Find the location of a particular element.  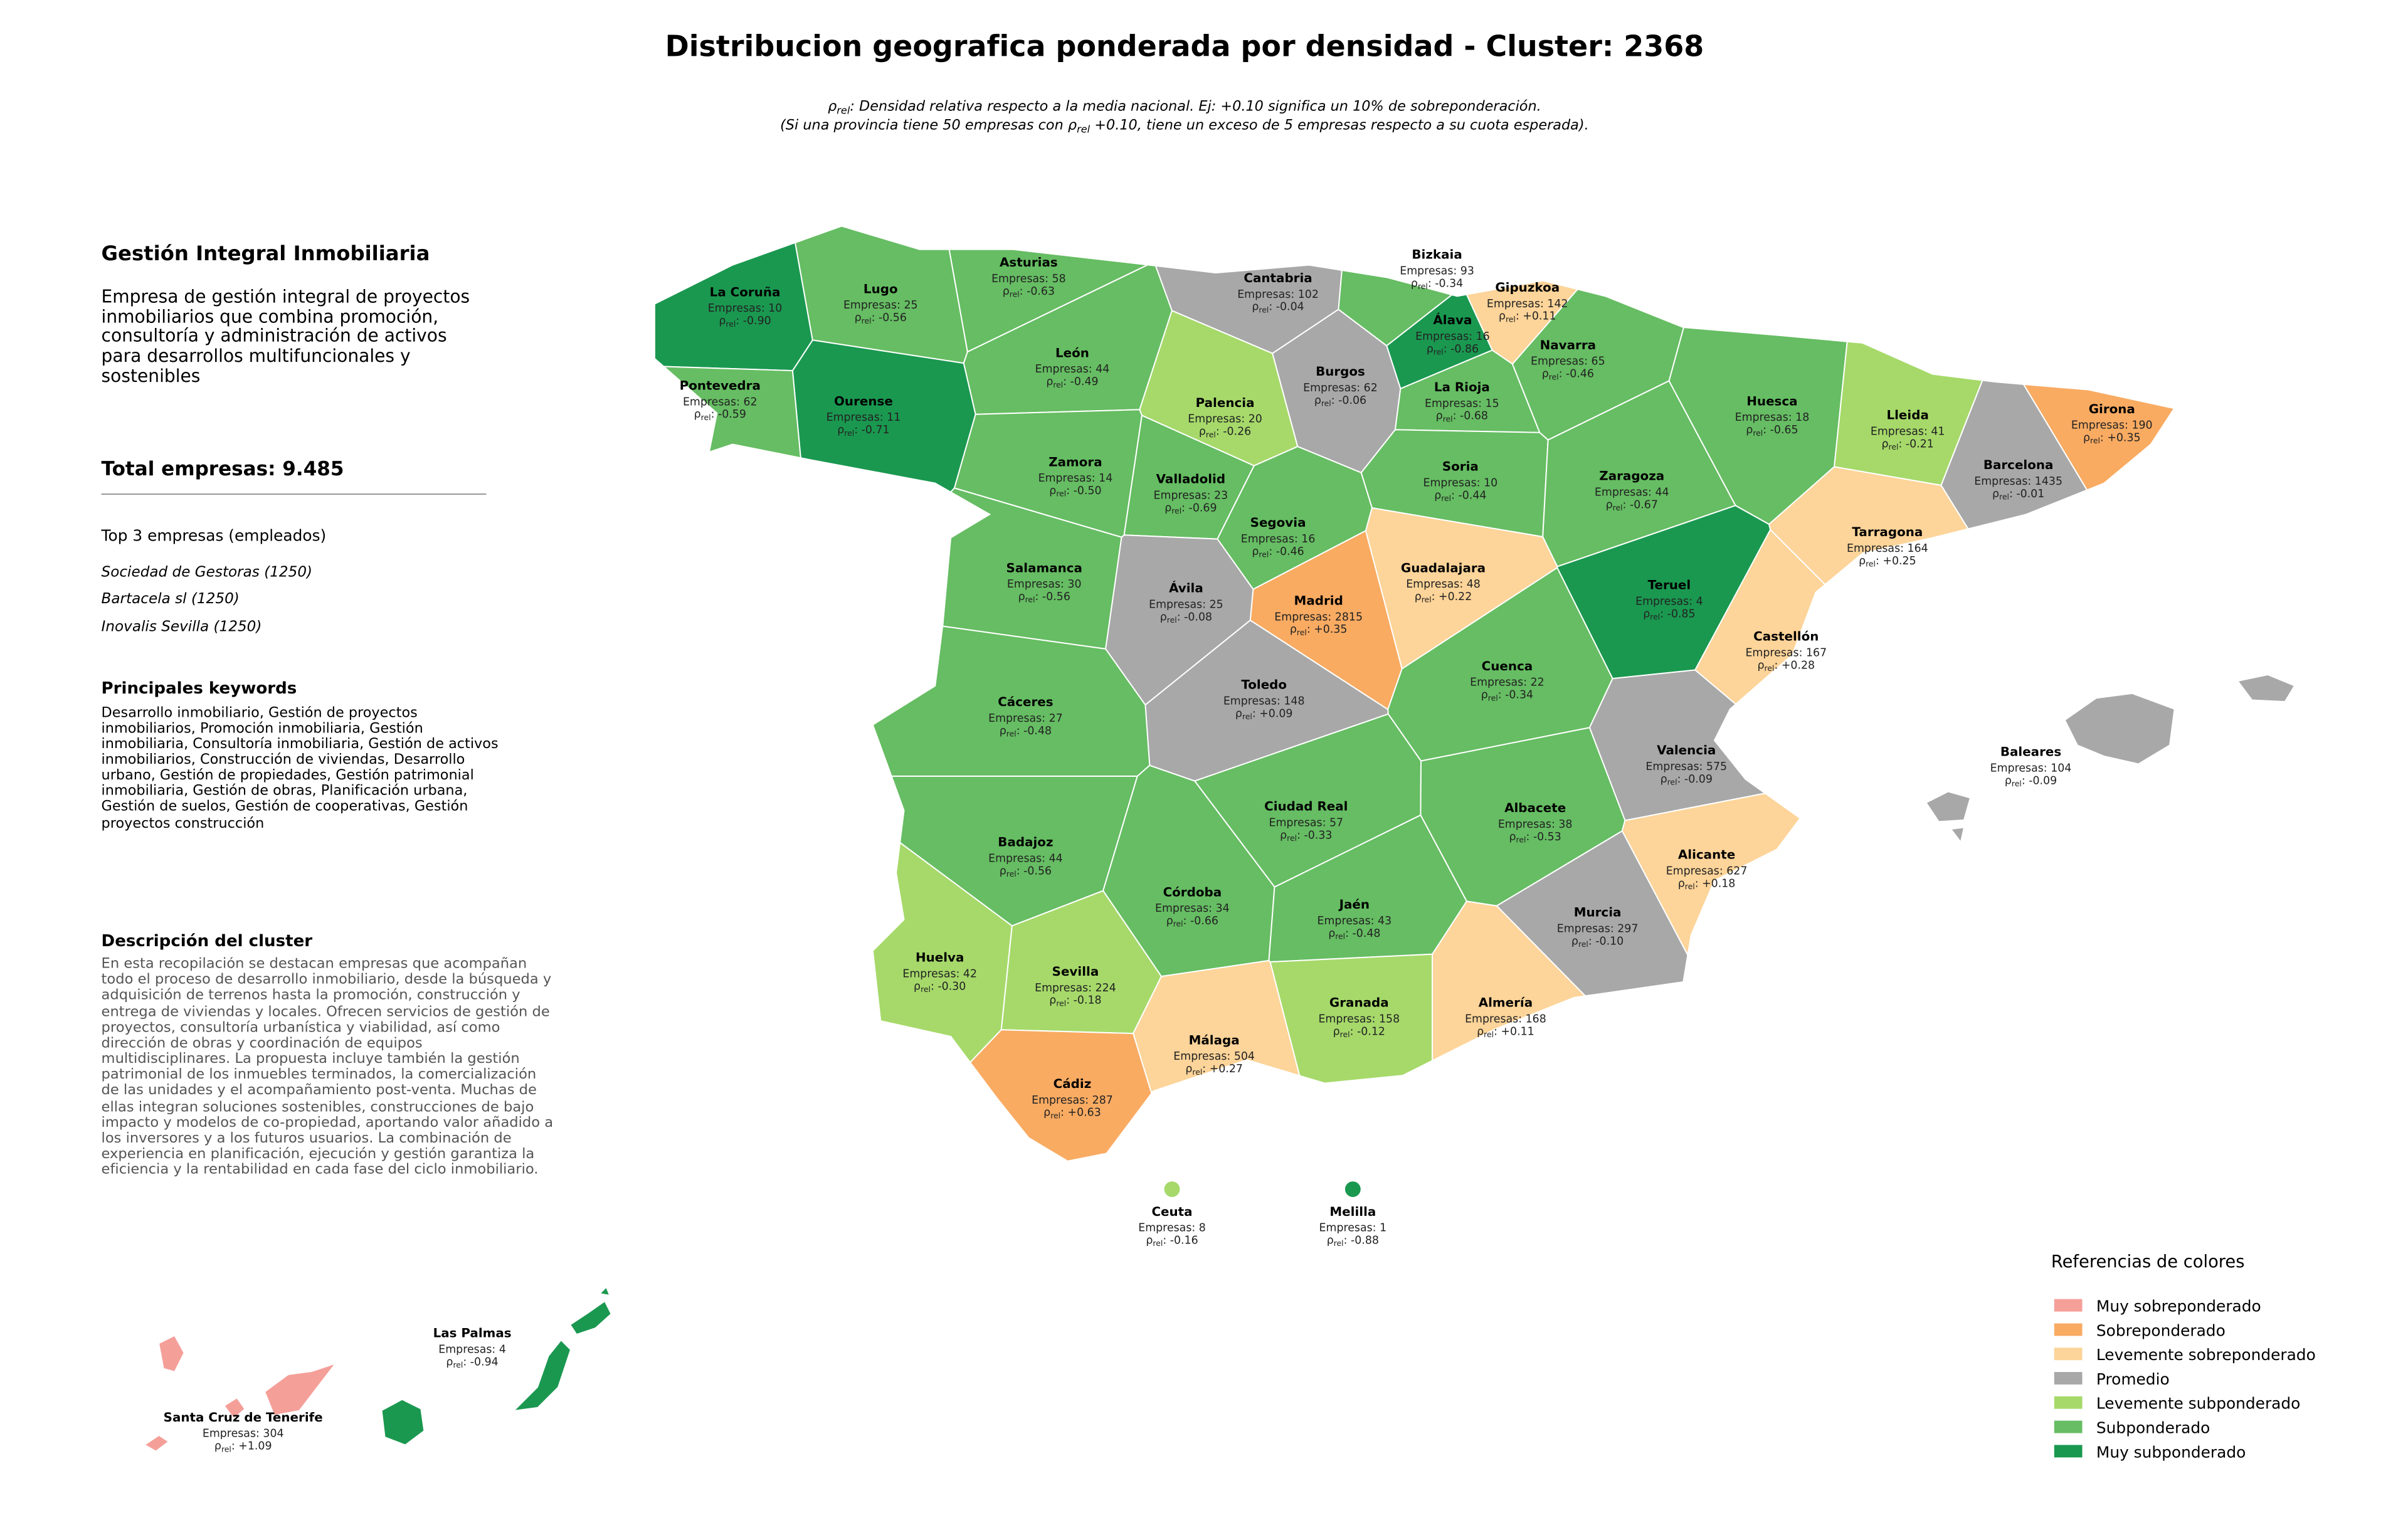

province-rho: ρrel: -0.26 is located at coordinates (1225, 433).